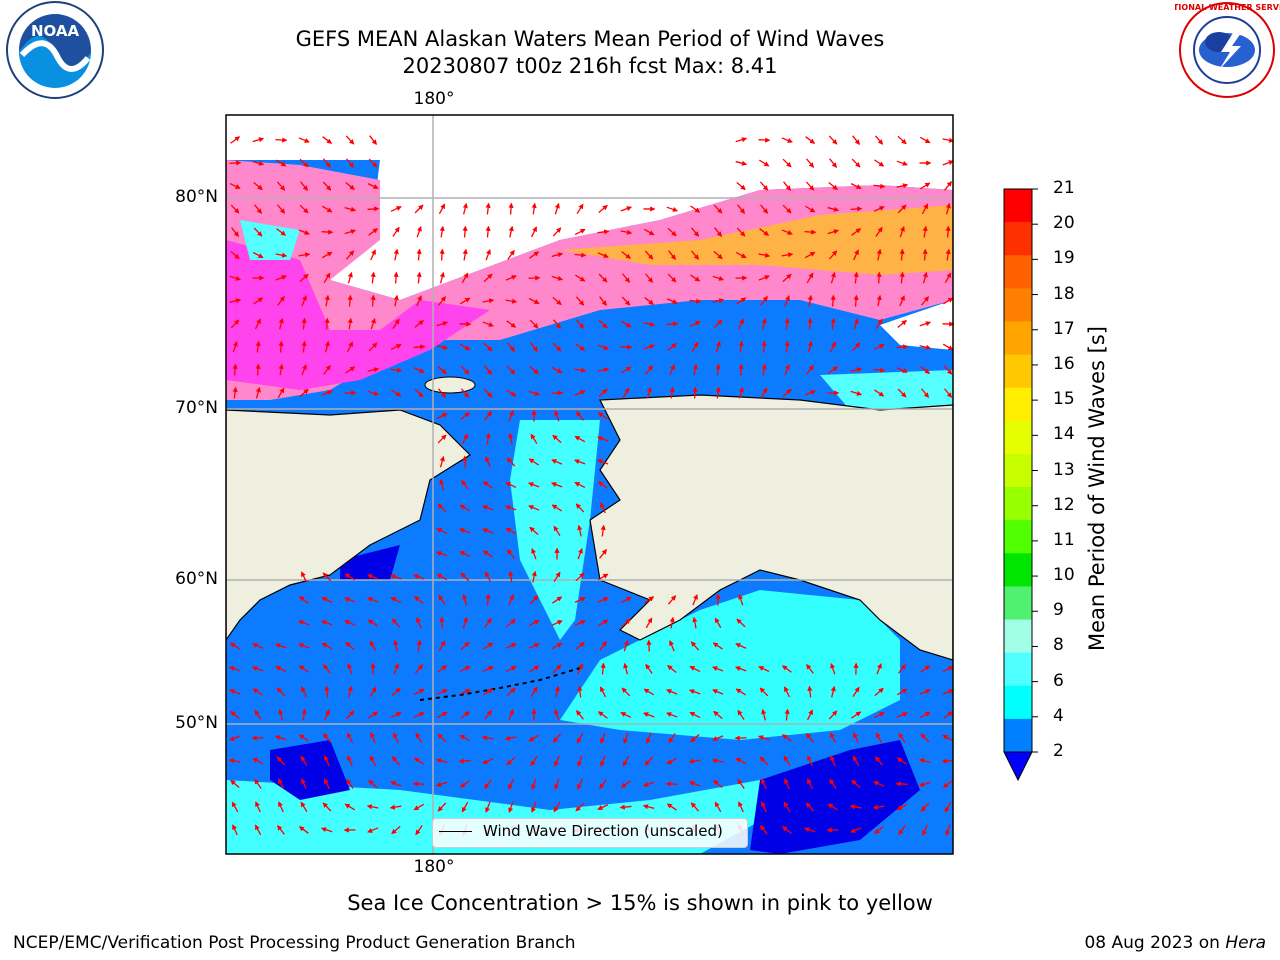 The height and width of the screenshot is (960, 1280). I want to click on colorbar-tick-label: 16, so click(1064, 363).